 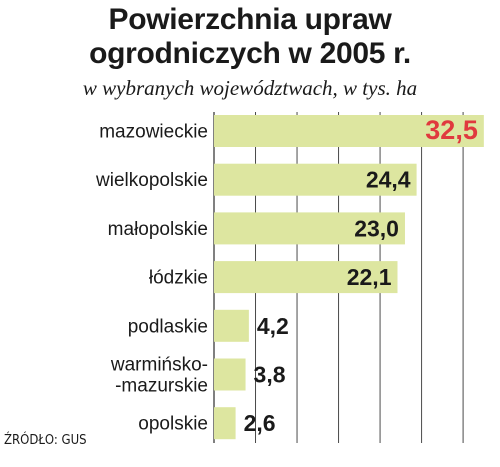 What do you see at coordinates (158, 229) in the screenshot?
I see `category-label: małopolskie` at bounding box center [158, 229].